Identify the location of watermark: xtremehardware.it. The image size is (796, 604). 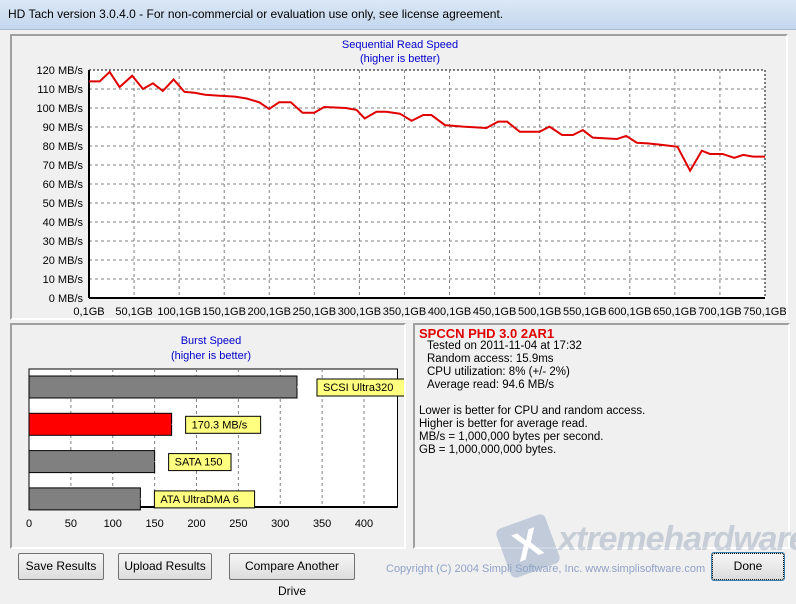
(677, 539).